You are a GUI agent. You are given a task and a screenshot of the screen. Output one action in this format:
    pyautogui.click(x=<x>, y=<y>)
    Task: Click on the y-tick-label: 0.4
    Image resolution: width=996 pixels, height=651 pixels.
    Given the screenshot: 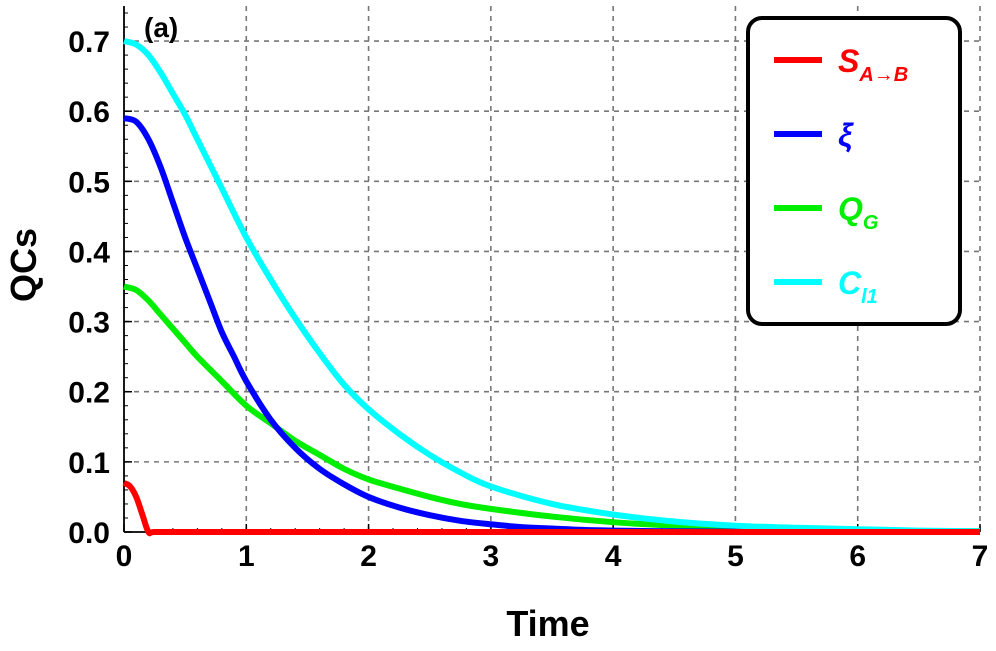 What is the action you would take?
    pyautogui.click(x=89, y=252)
    